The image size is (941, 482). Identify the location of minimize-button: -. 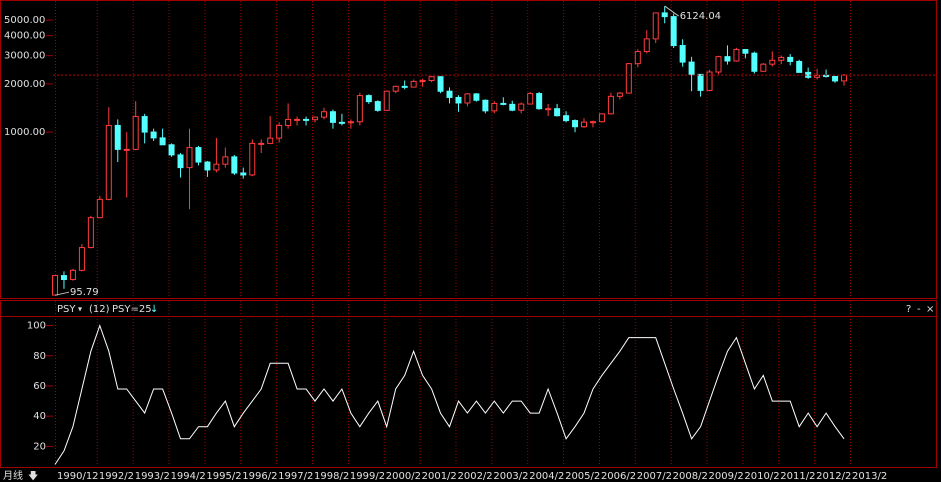
(919, 309).